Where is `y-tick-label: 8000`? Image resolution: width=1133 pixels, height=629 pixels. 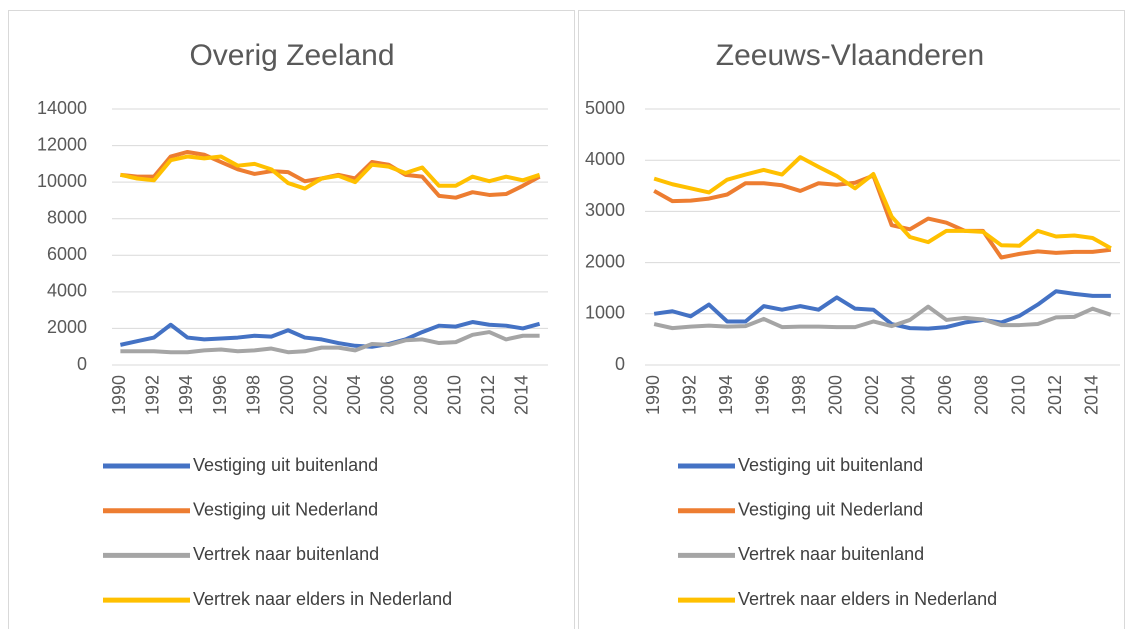
y-tick-label: 8000 is located at coordinates (67, 217).